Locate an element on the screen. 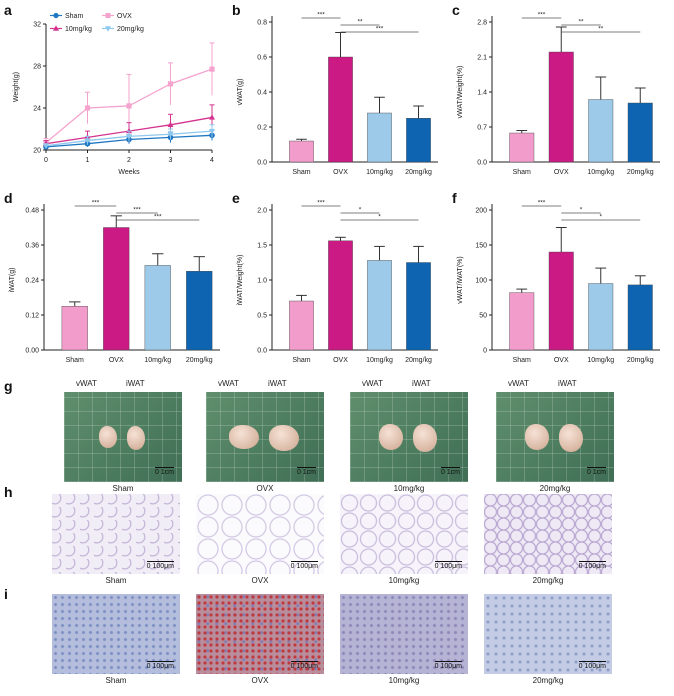 The width and height of the screenshot is (674, 696). y-tick-label: 0.12 is located at coordinates (32, 316).